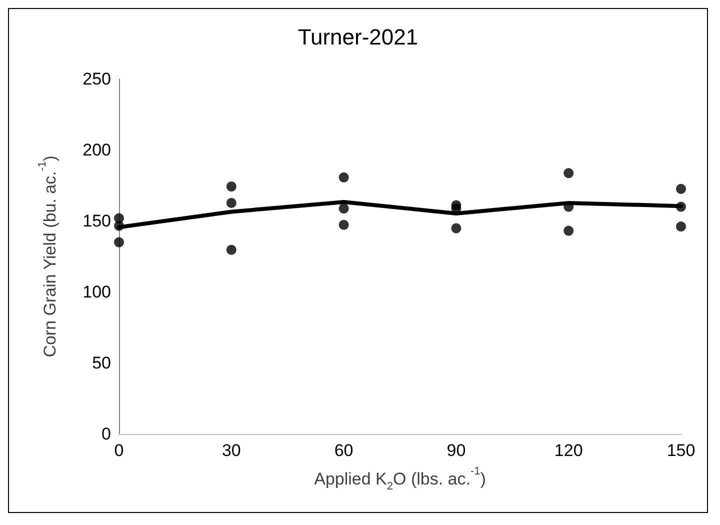  I want to click on x-tick-label: 0, so click(119, 450).